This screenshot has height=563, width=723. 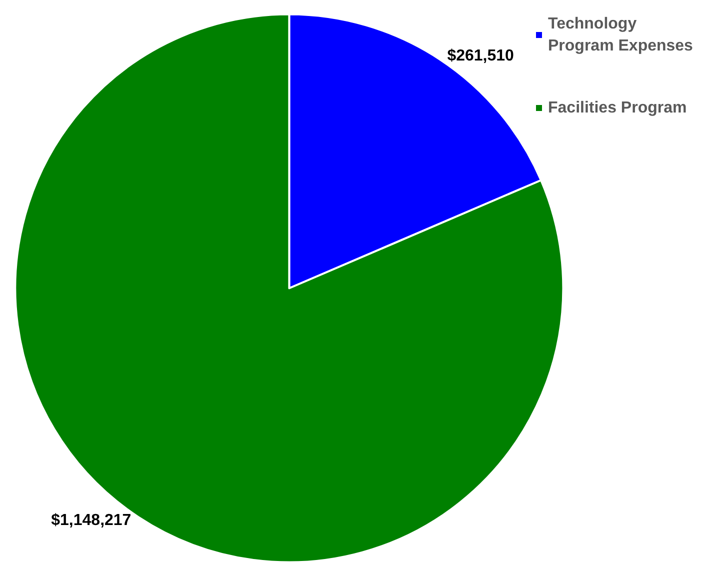 What do you see at coordinates (617, 108) in the screenshot?
I see `legend-label: Facilities Program` at bounding box center [617, 108].